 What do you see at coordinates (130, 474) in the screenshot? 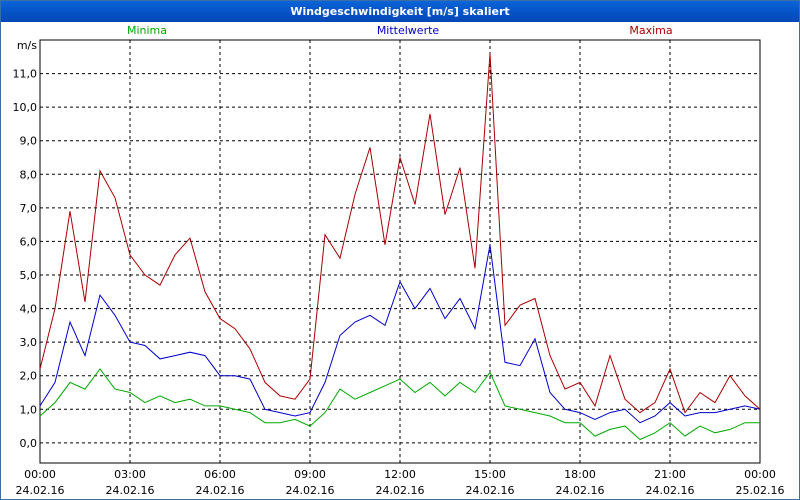
I see `x-tick-time: 03:00` at bounding box center [130, 474].